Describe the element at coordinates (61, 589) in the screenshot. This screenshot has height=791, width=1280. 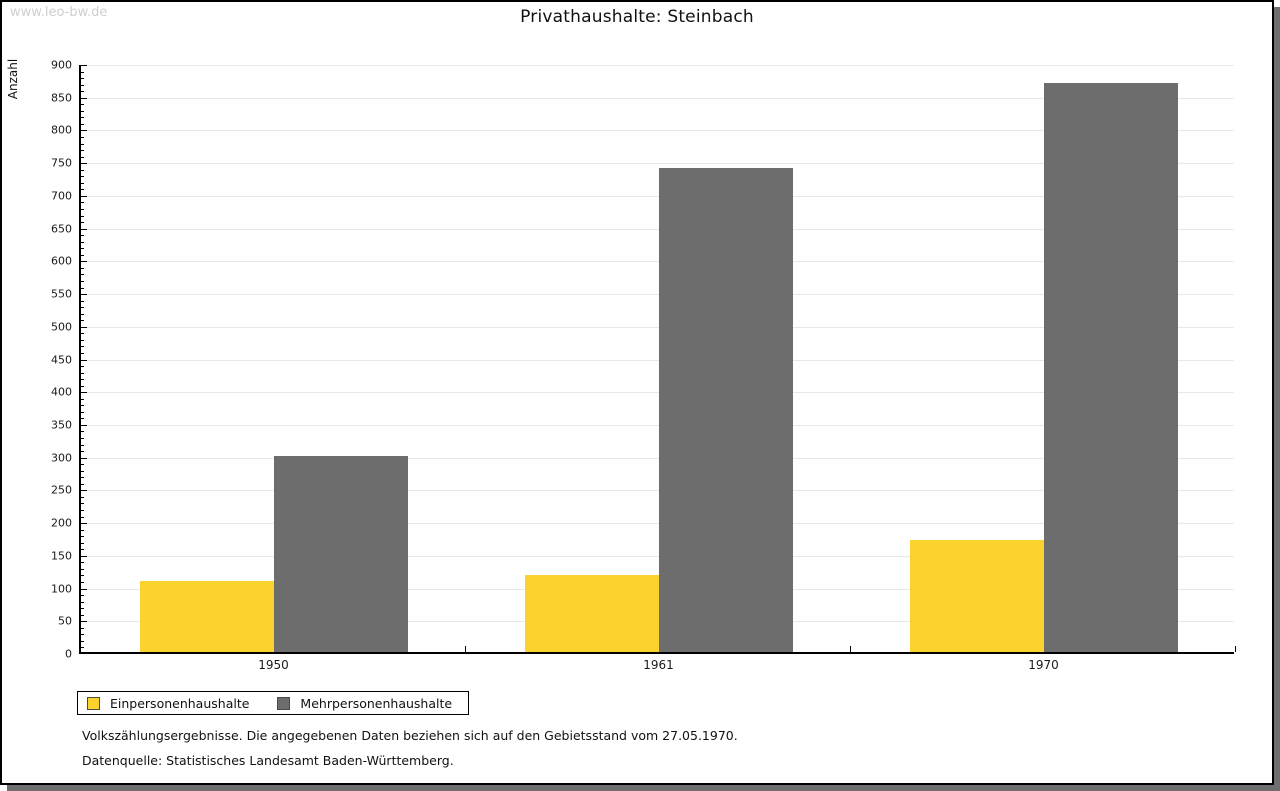
I see `y-tick-label: 100` at that location.